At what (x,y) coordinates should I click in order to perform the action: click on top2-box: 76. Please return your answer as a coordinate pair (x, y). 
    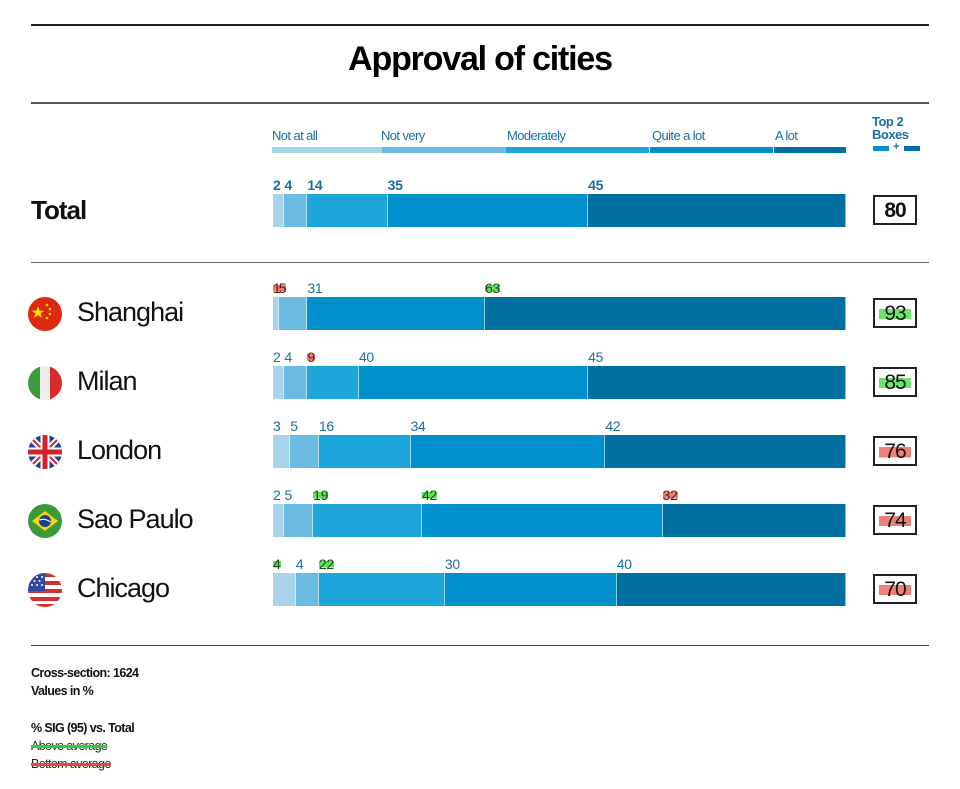
    Looking at the image, I should click on (895, 451).